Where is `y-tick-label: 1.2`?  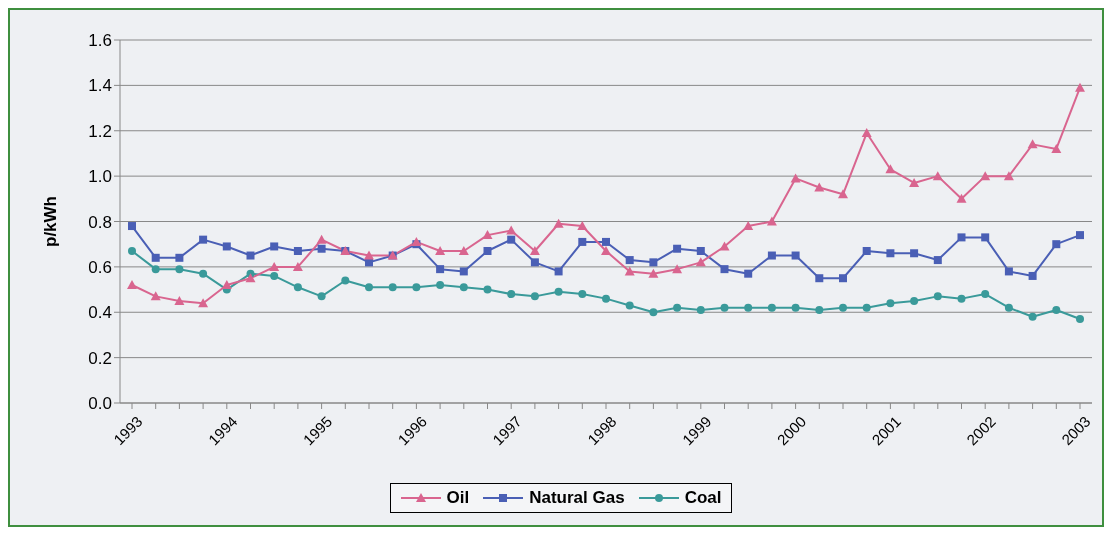 y-tick-label: 1.2 is located at coordinates (100, 131).